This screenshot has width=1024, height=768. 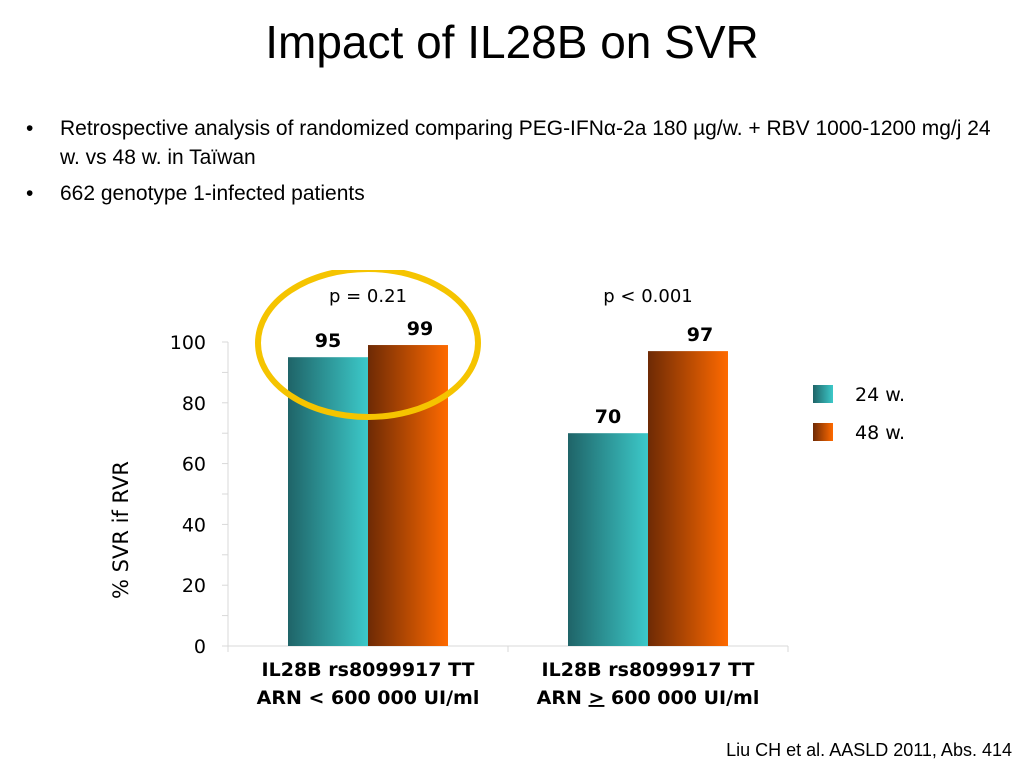 What do you see at coordinates (194, 465) in the screenshot?
I see `y-tick-label: 60` at bounding box center [194, 465].